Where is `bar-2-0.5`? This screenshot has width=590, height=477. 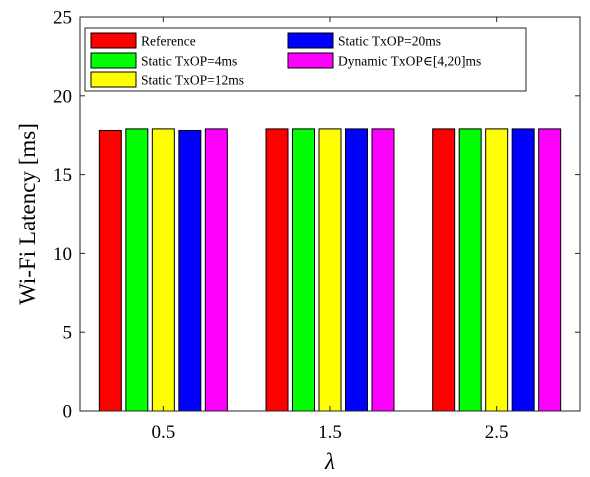 bar-2-0.5 is located at coordinates (137, 270).